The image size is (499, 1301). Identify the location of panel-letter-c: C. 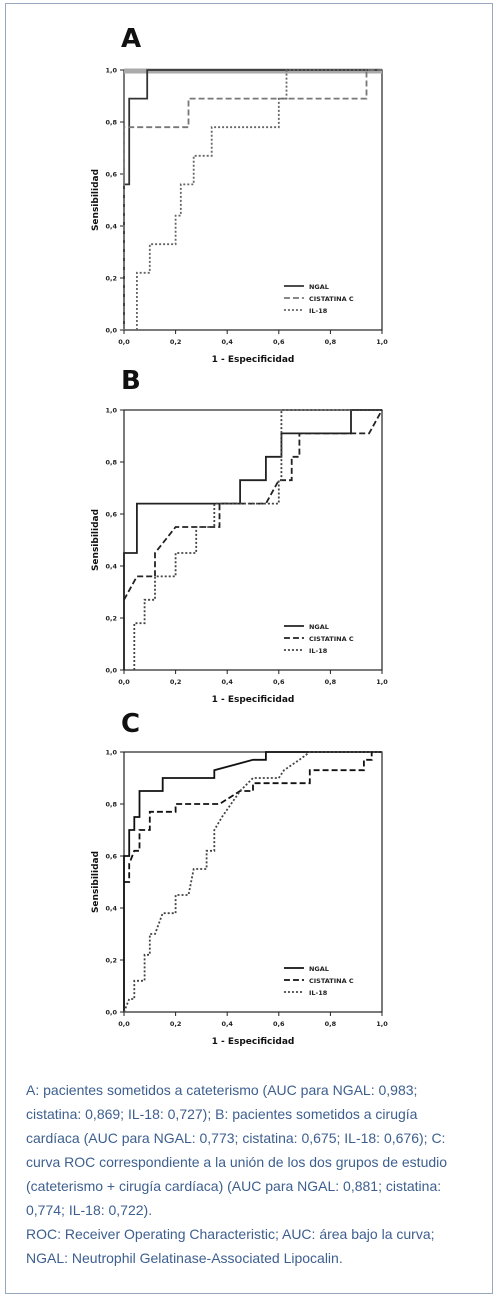
(131, 724).